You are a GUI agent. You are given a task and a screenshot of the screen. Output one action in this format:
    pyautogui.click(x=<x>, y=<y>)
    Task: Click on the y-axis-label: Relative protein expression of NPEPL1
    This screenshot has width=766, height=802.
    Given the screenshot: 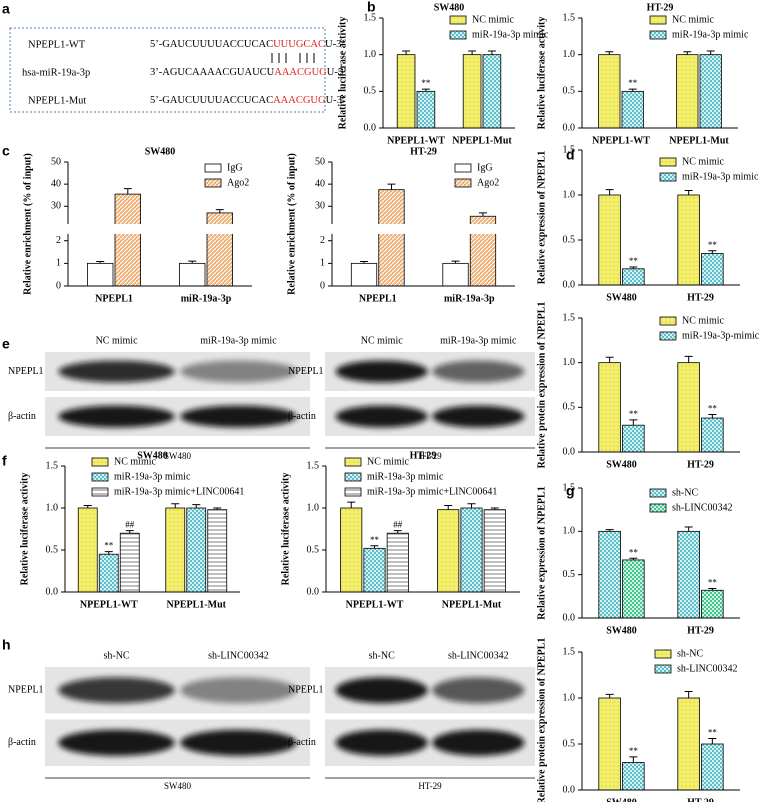 What is the action you would take?
    pyautogui.click(x=541, y=385)
    